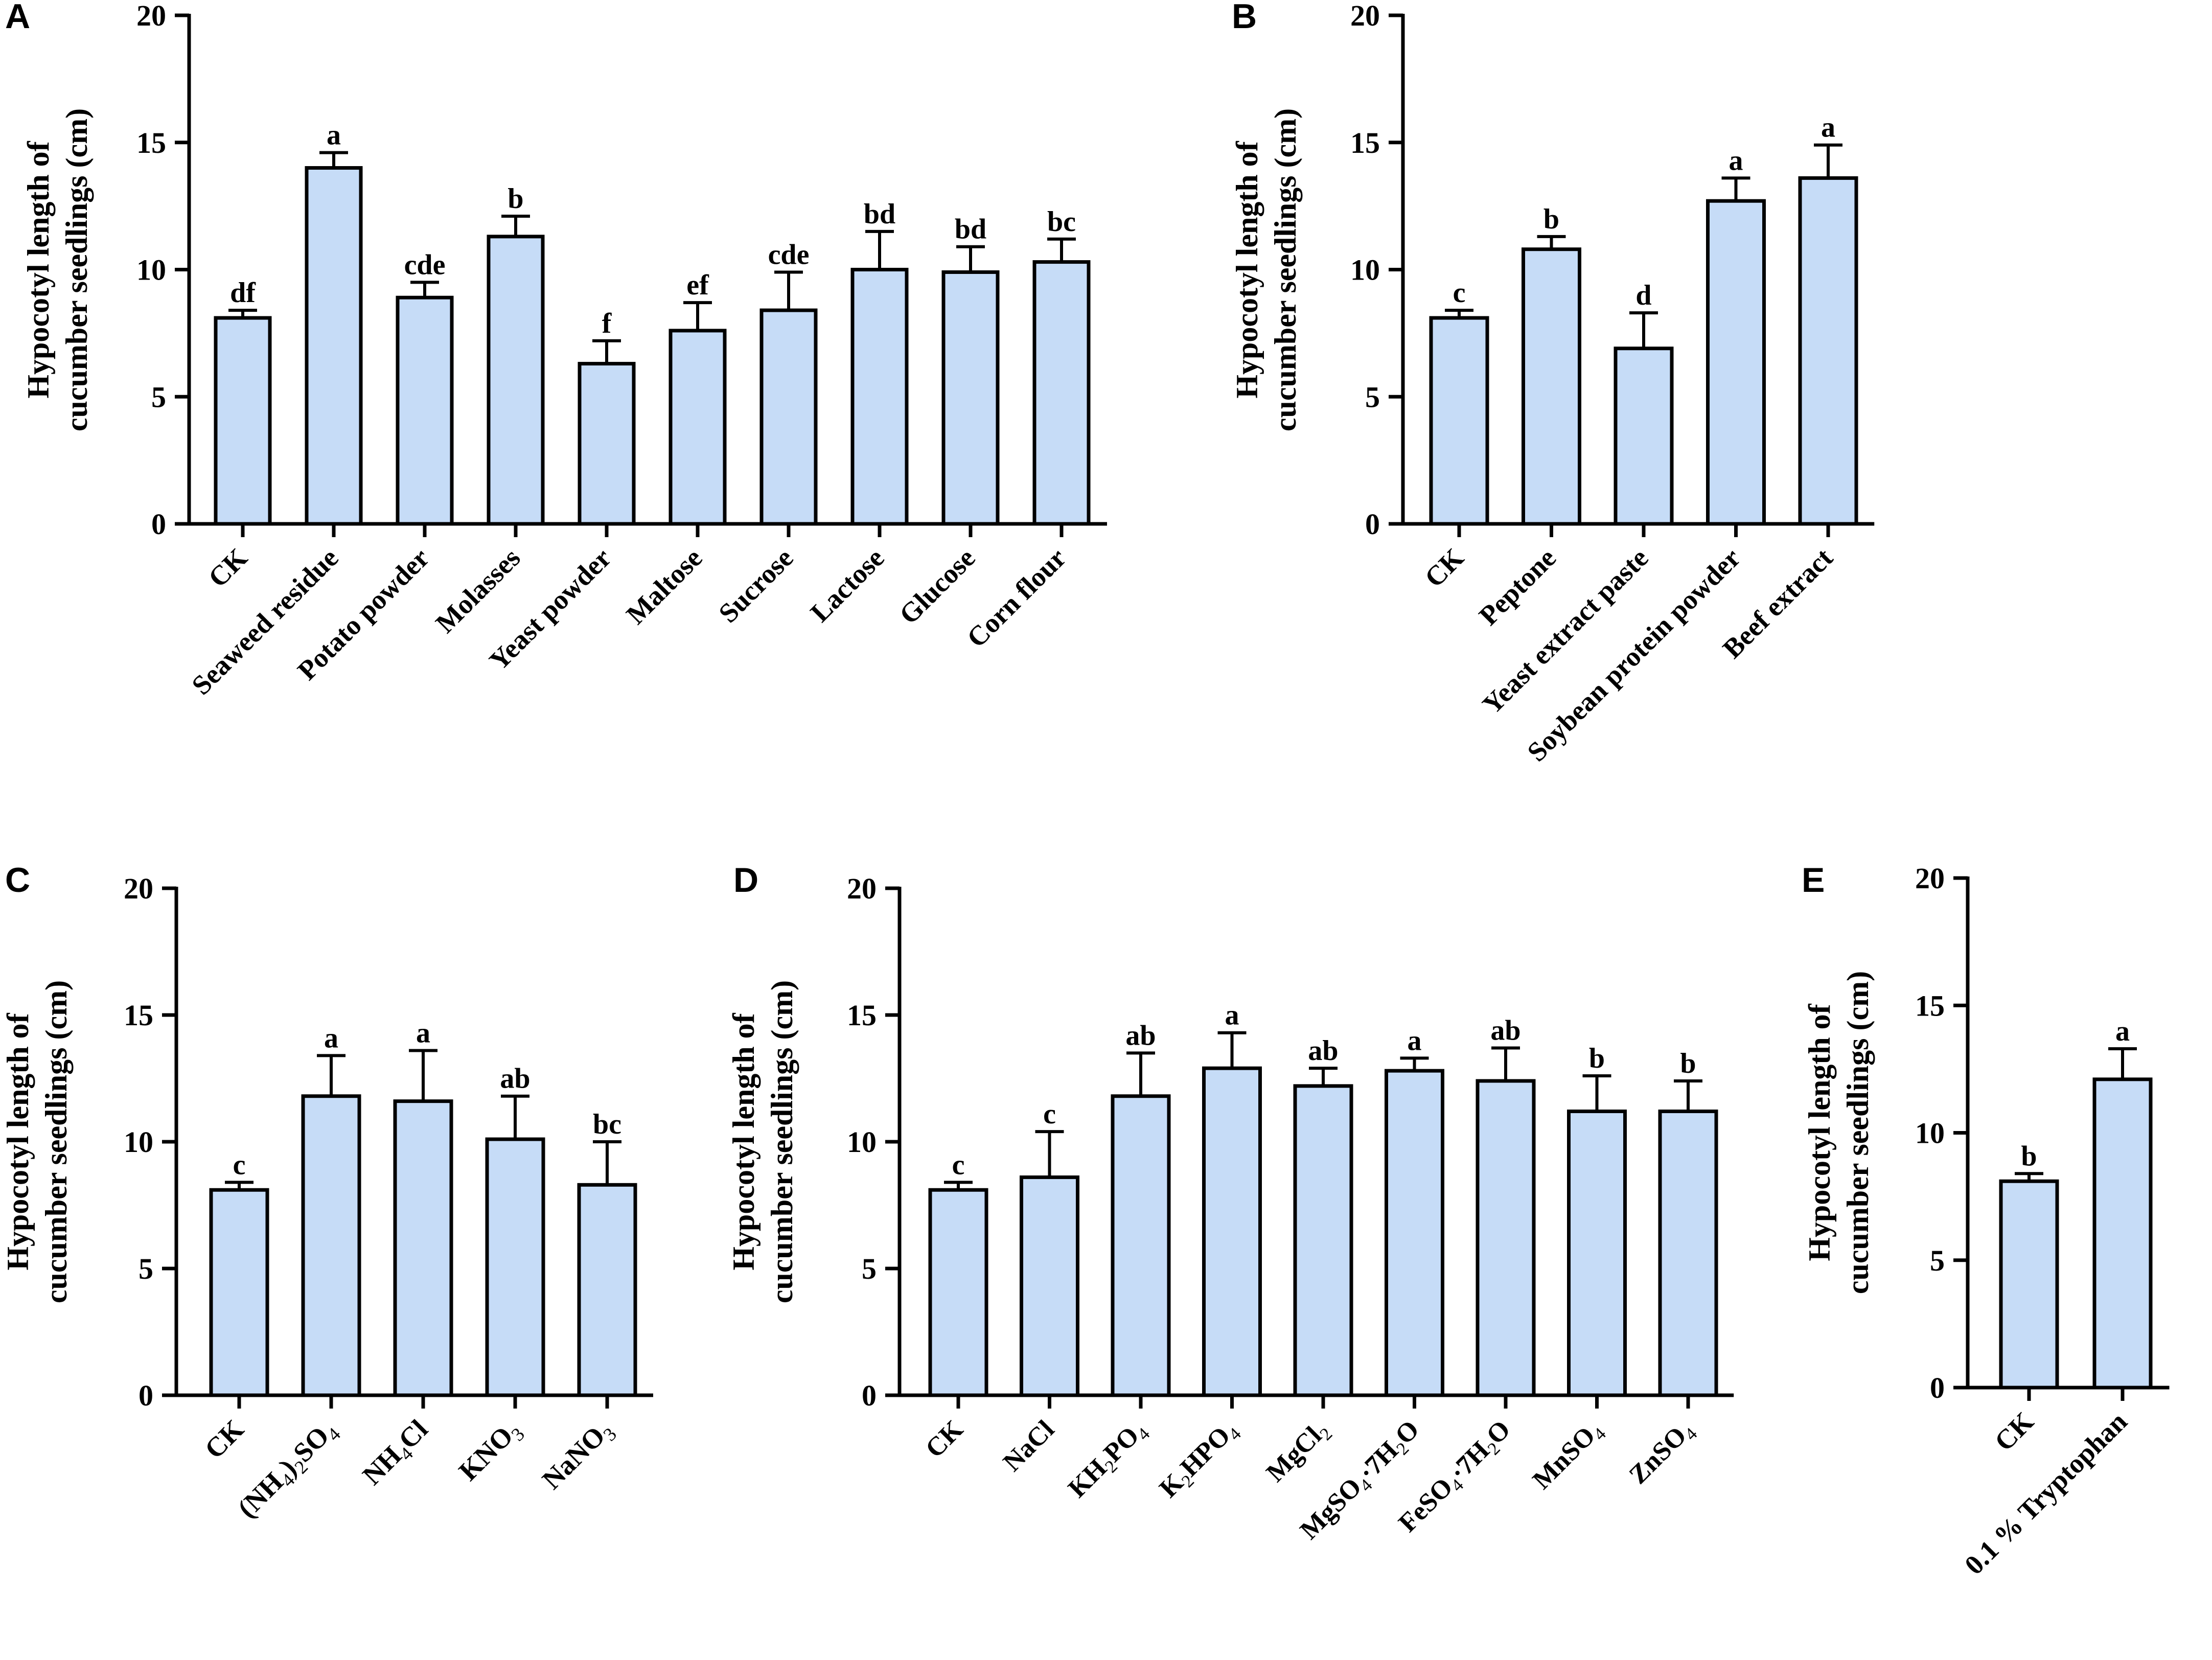  Describe the element at coordinates (755, 585) in the screenshot. I see `x-tick-label: Sucrose` at that location.